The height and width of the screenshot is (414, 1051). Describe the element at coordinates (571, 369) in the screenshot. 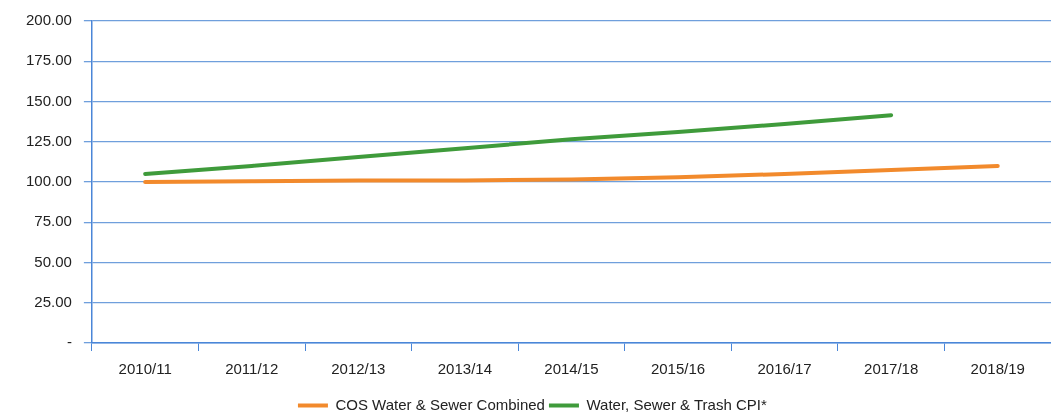

I see `x-tick-label: 2014/15` at that location.